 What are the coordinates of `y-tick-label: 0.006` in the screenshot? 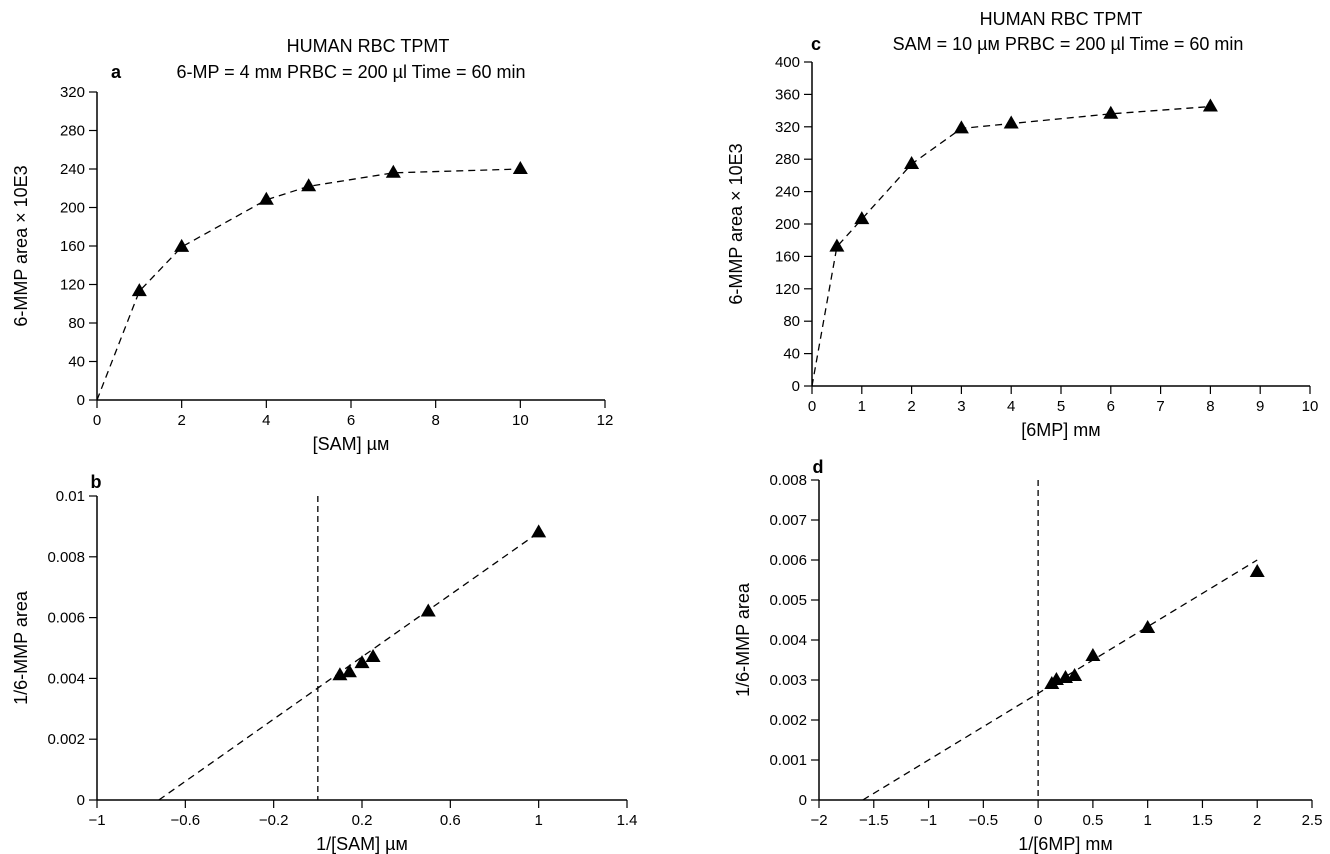 It's located at (788, 560).